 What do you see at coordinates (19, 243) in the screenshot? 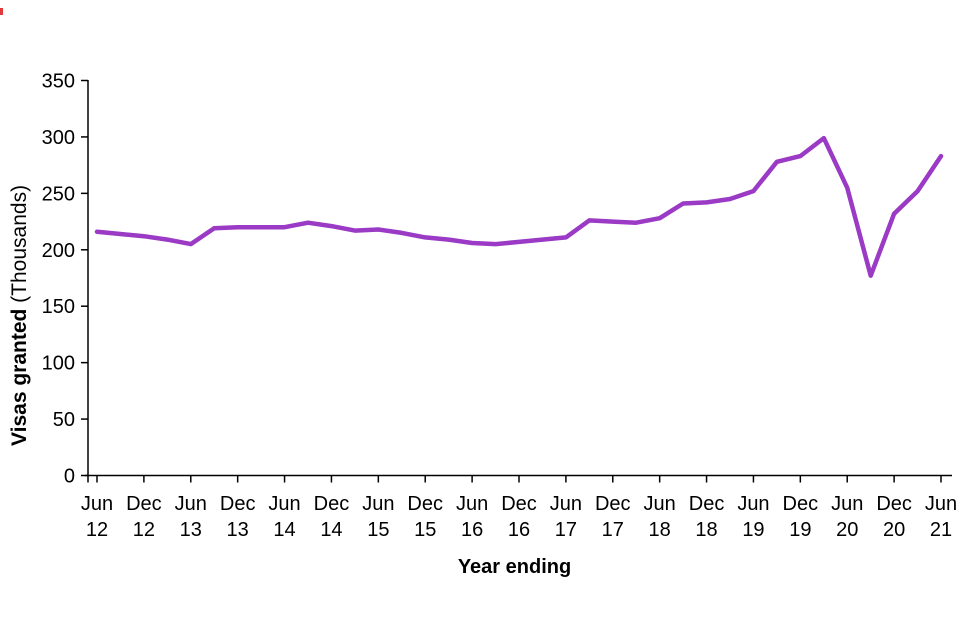
I see `y-axis-title-paren: (Thousands)` at bounding box center [19, 243].